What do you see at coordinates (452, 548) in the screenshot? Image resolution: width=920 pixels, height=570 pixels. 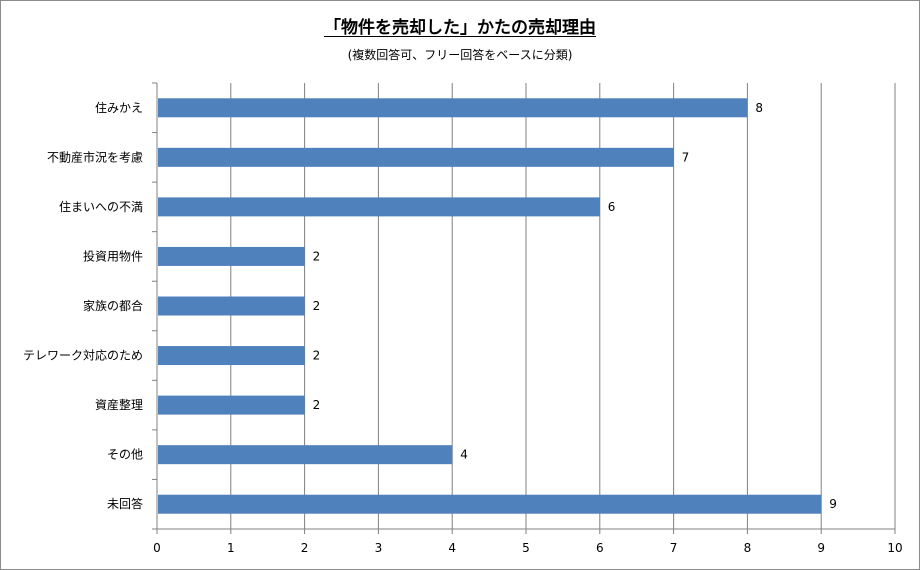 I see `x-tick-label: 4` at bounding box center [452, 548].